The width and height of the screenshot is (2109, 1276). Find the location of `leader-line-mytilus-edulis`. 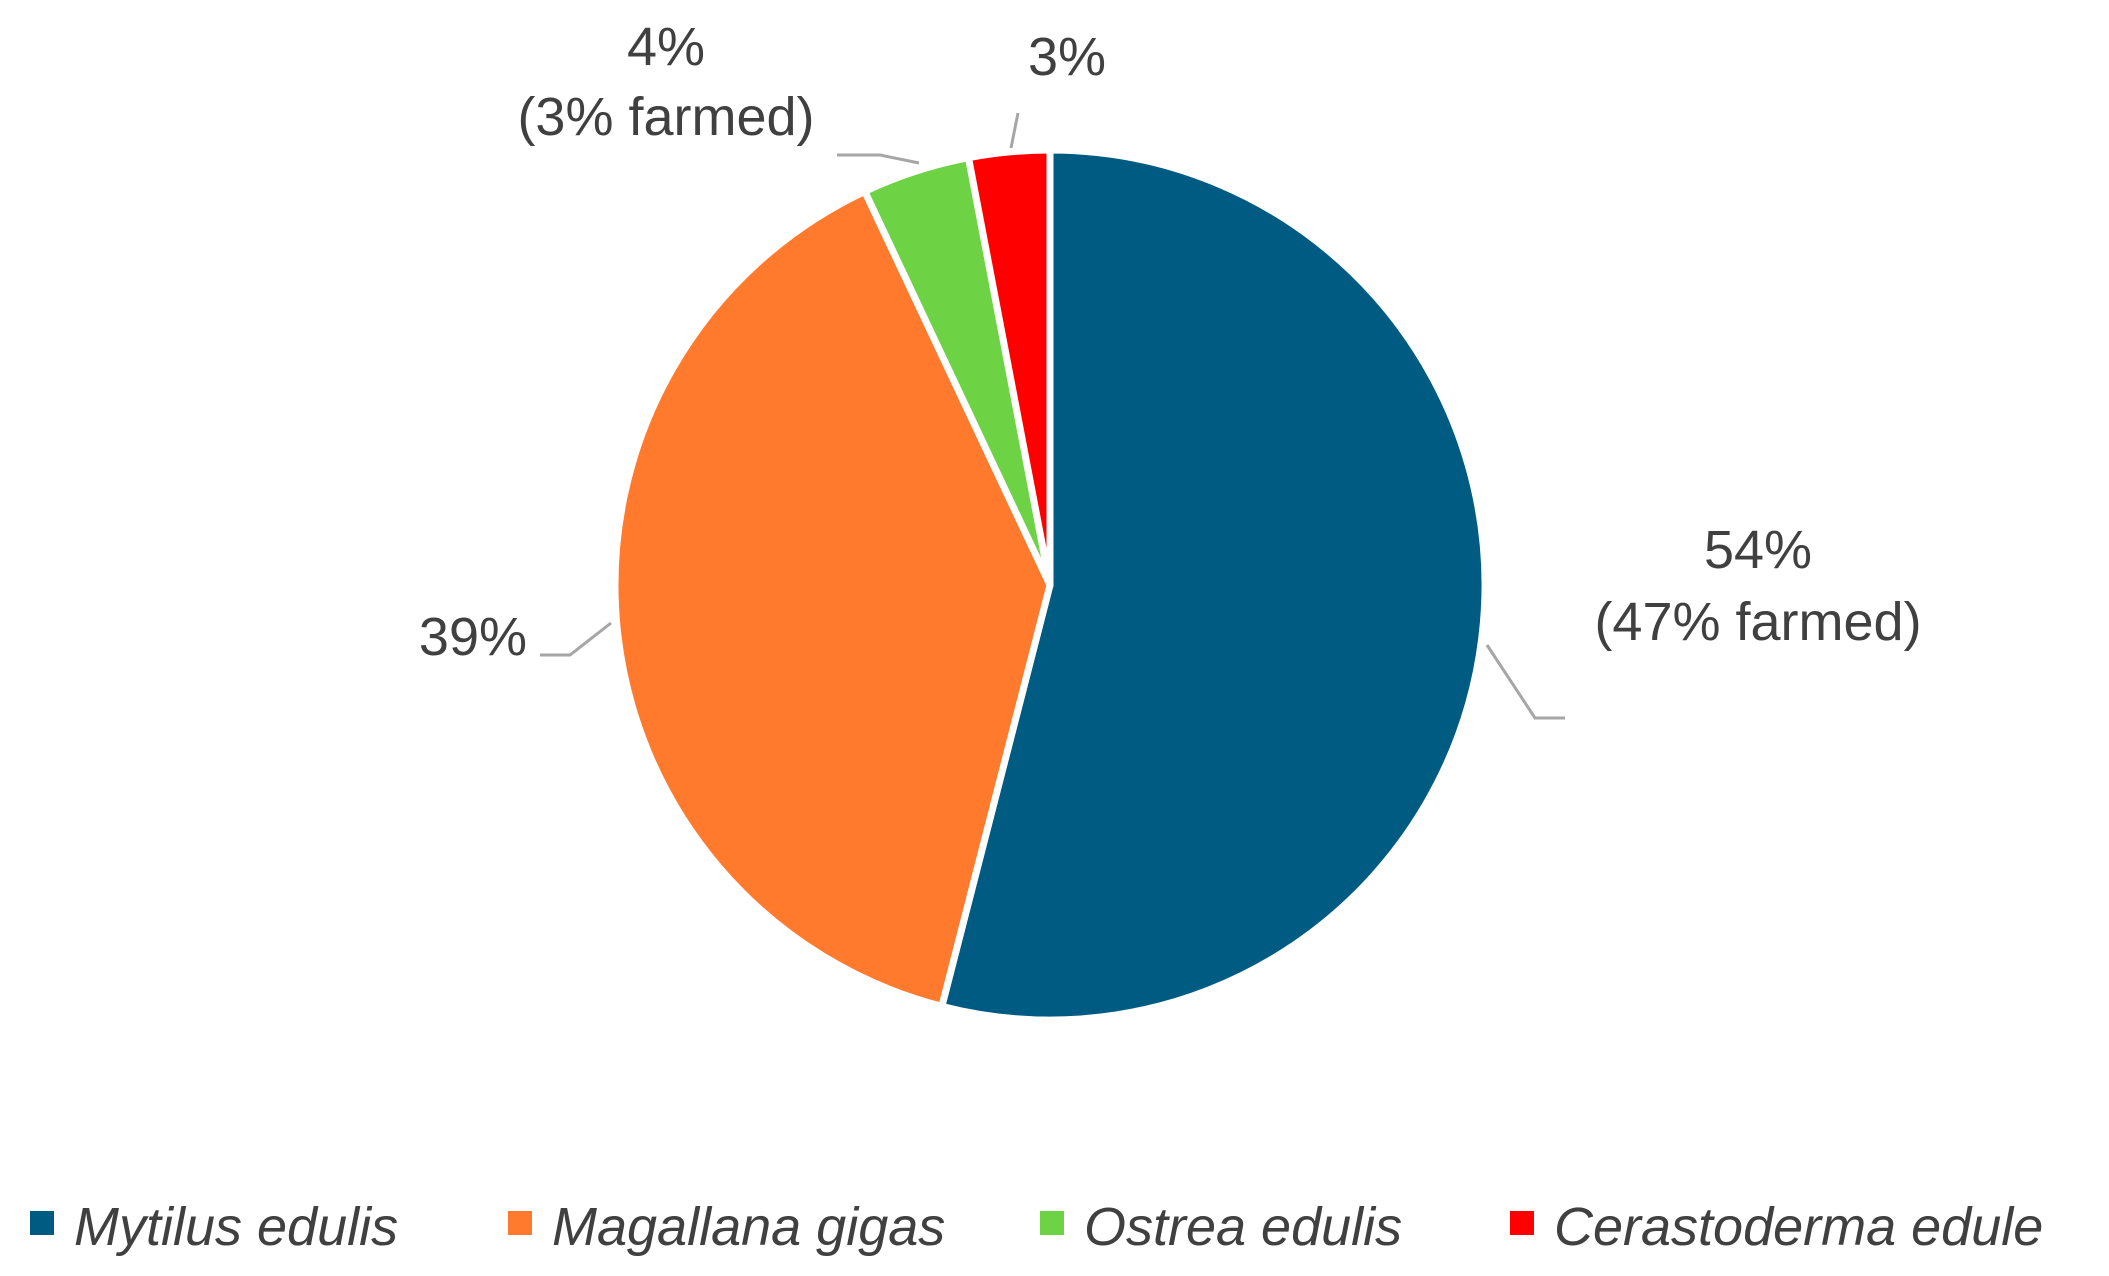

leader-line-mytilus-edulis is located at coordinates (1525, 682).